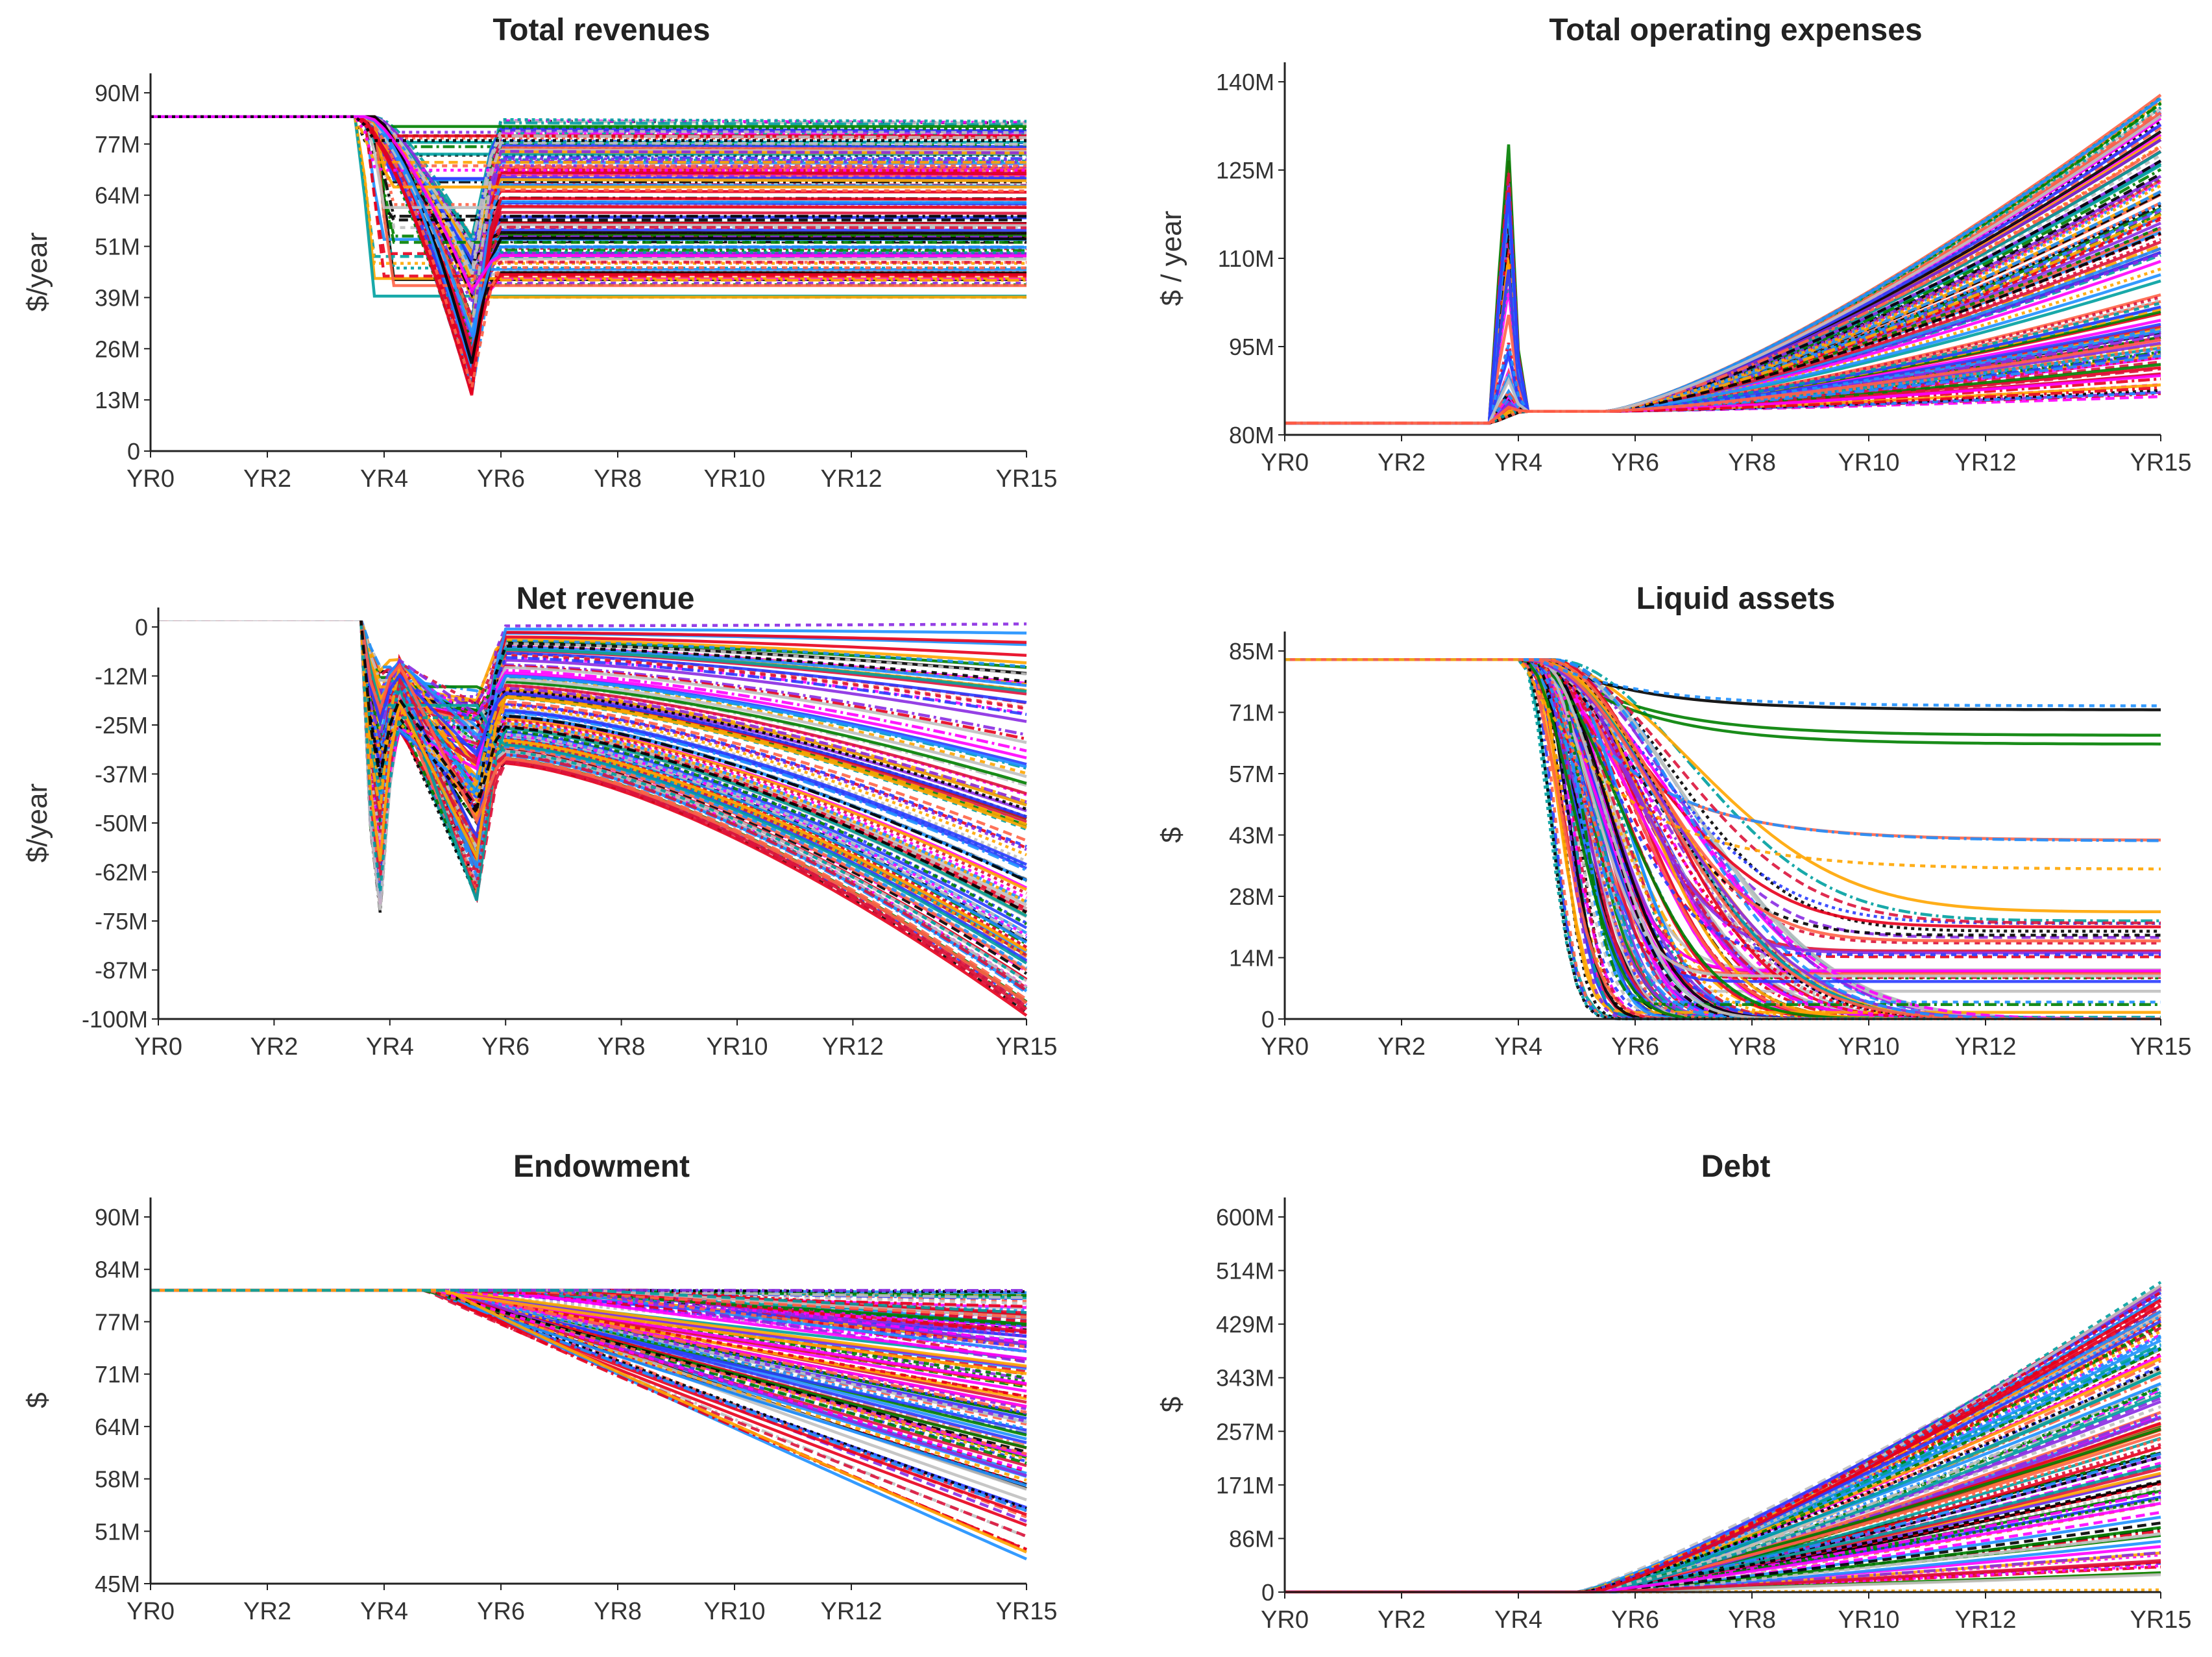 The width and height of the screenshot is (2212, 1657). What do you see at coordinates (1251, 958) in the screenshot?
I see `y-tick-label: 14M` at bounding box center [1251, 958].